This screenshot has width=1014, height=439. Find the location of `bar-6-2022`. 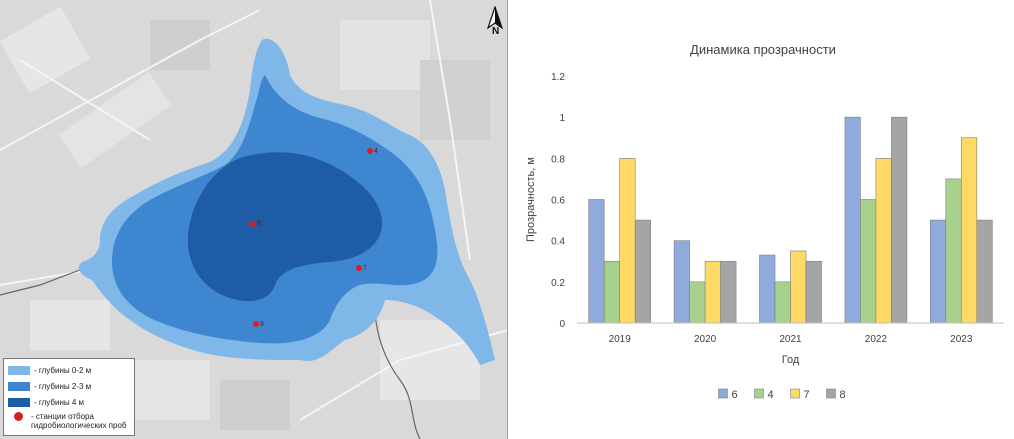

bar-6-2022 is located at coordinates (852, 220).